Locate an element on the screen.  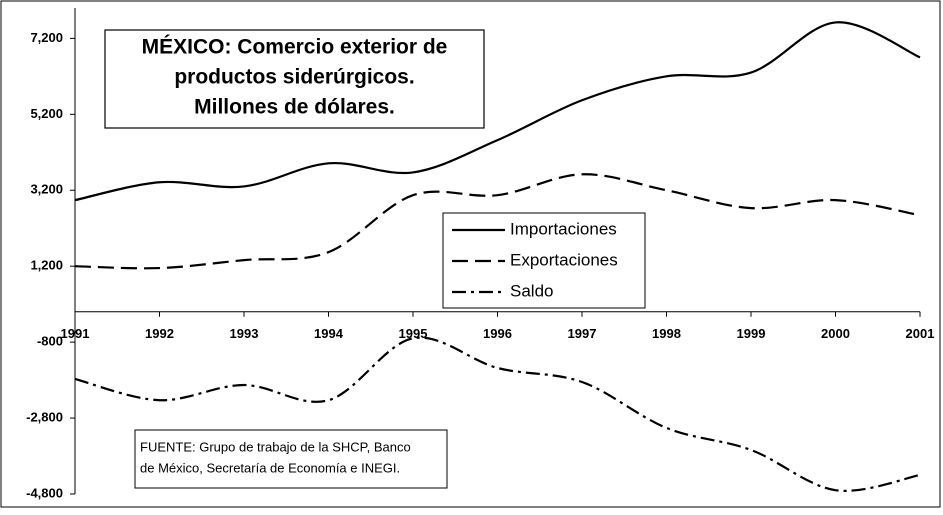
legend-label: Saldo is located at coordinates (531, 290).